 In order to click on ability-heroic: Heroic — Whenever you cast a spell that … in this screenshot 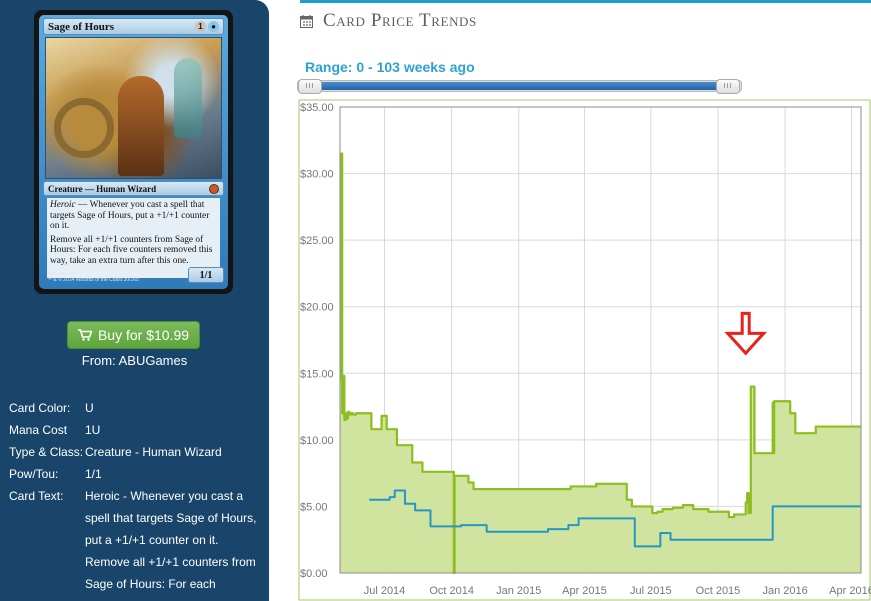, I will do `click(133, 216)`.